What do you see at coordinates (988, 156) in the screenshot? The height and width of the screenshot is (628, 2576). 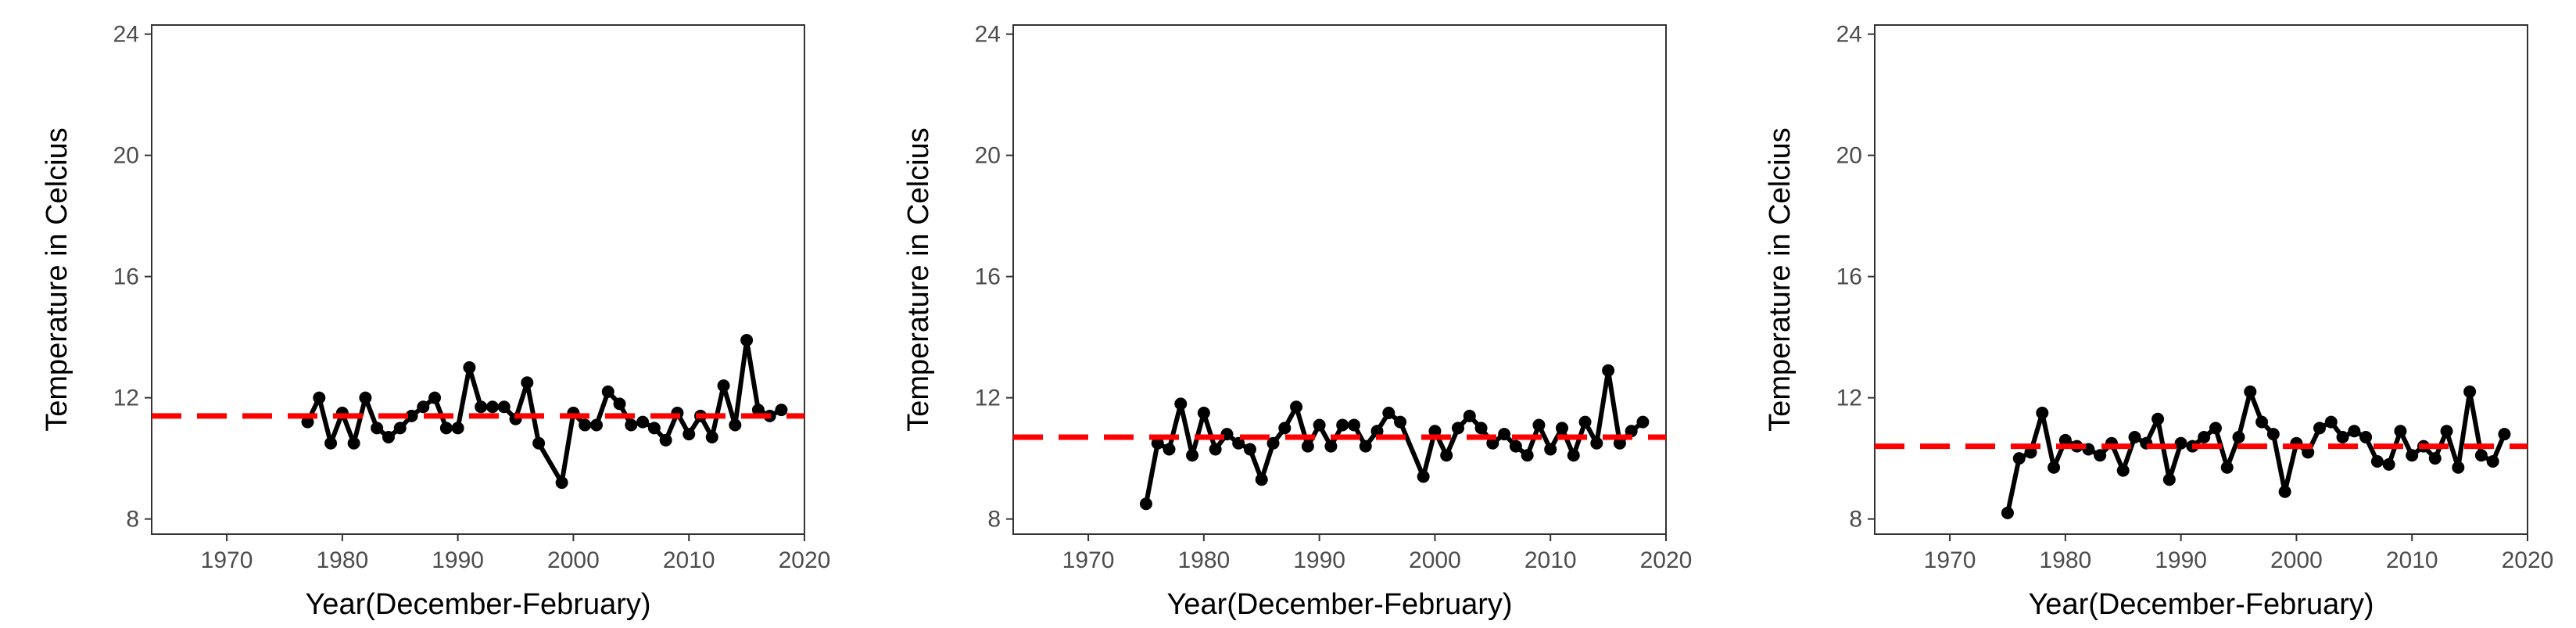 I see `y-tick-label: 20` at bounding box center [988, 156].